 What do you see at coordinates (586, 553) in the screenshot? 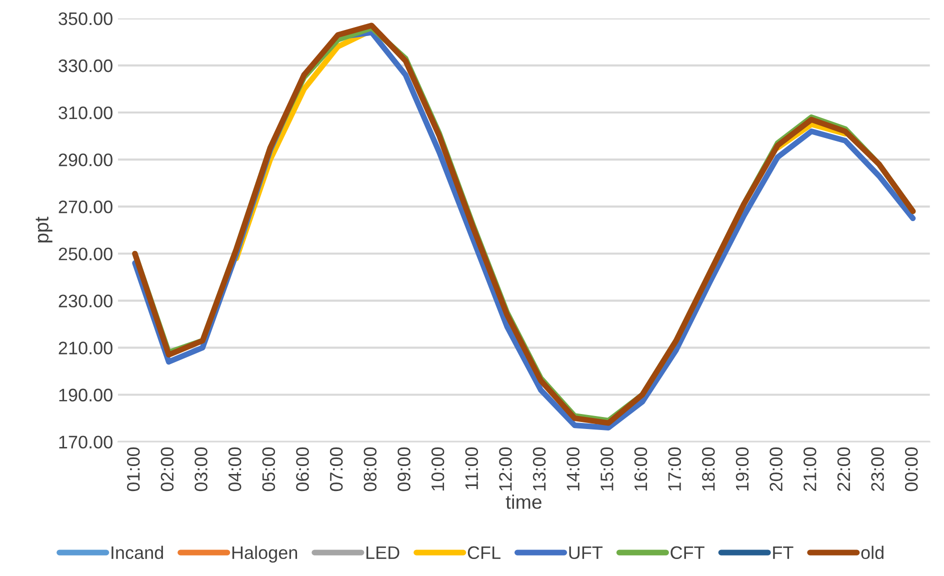
I see `legend-label: UFT` at bounding box center [586, 553].